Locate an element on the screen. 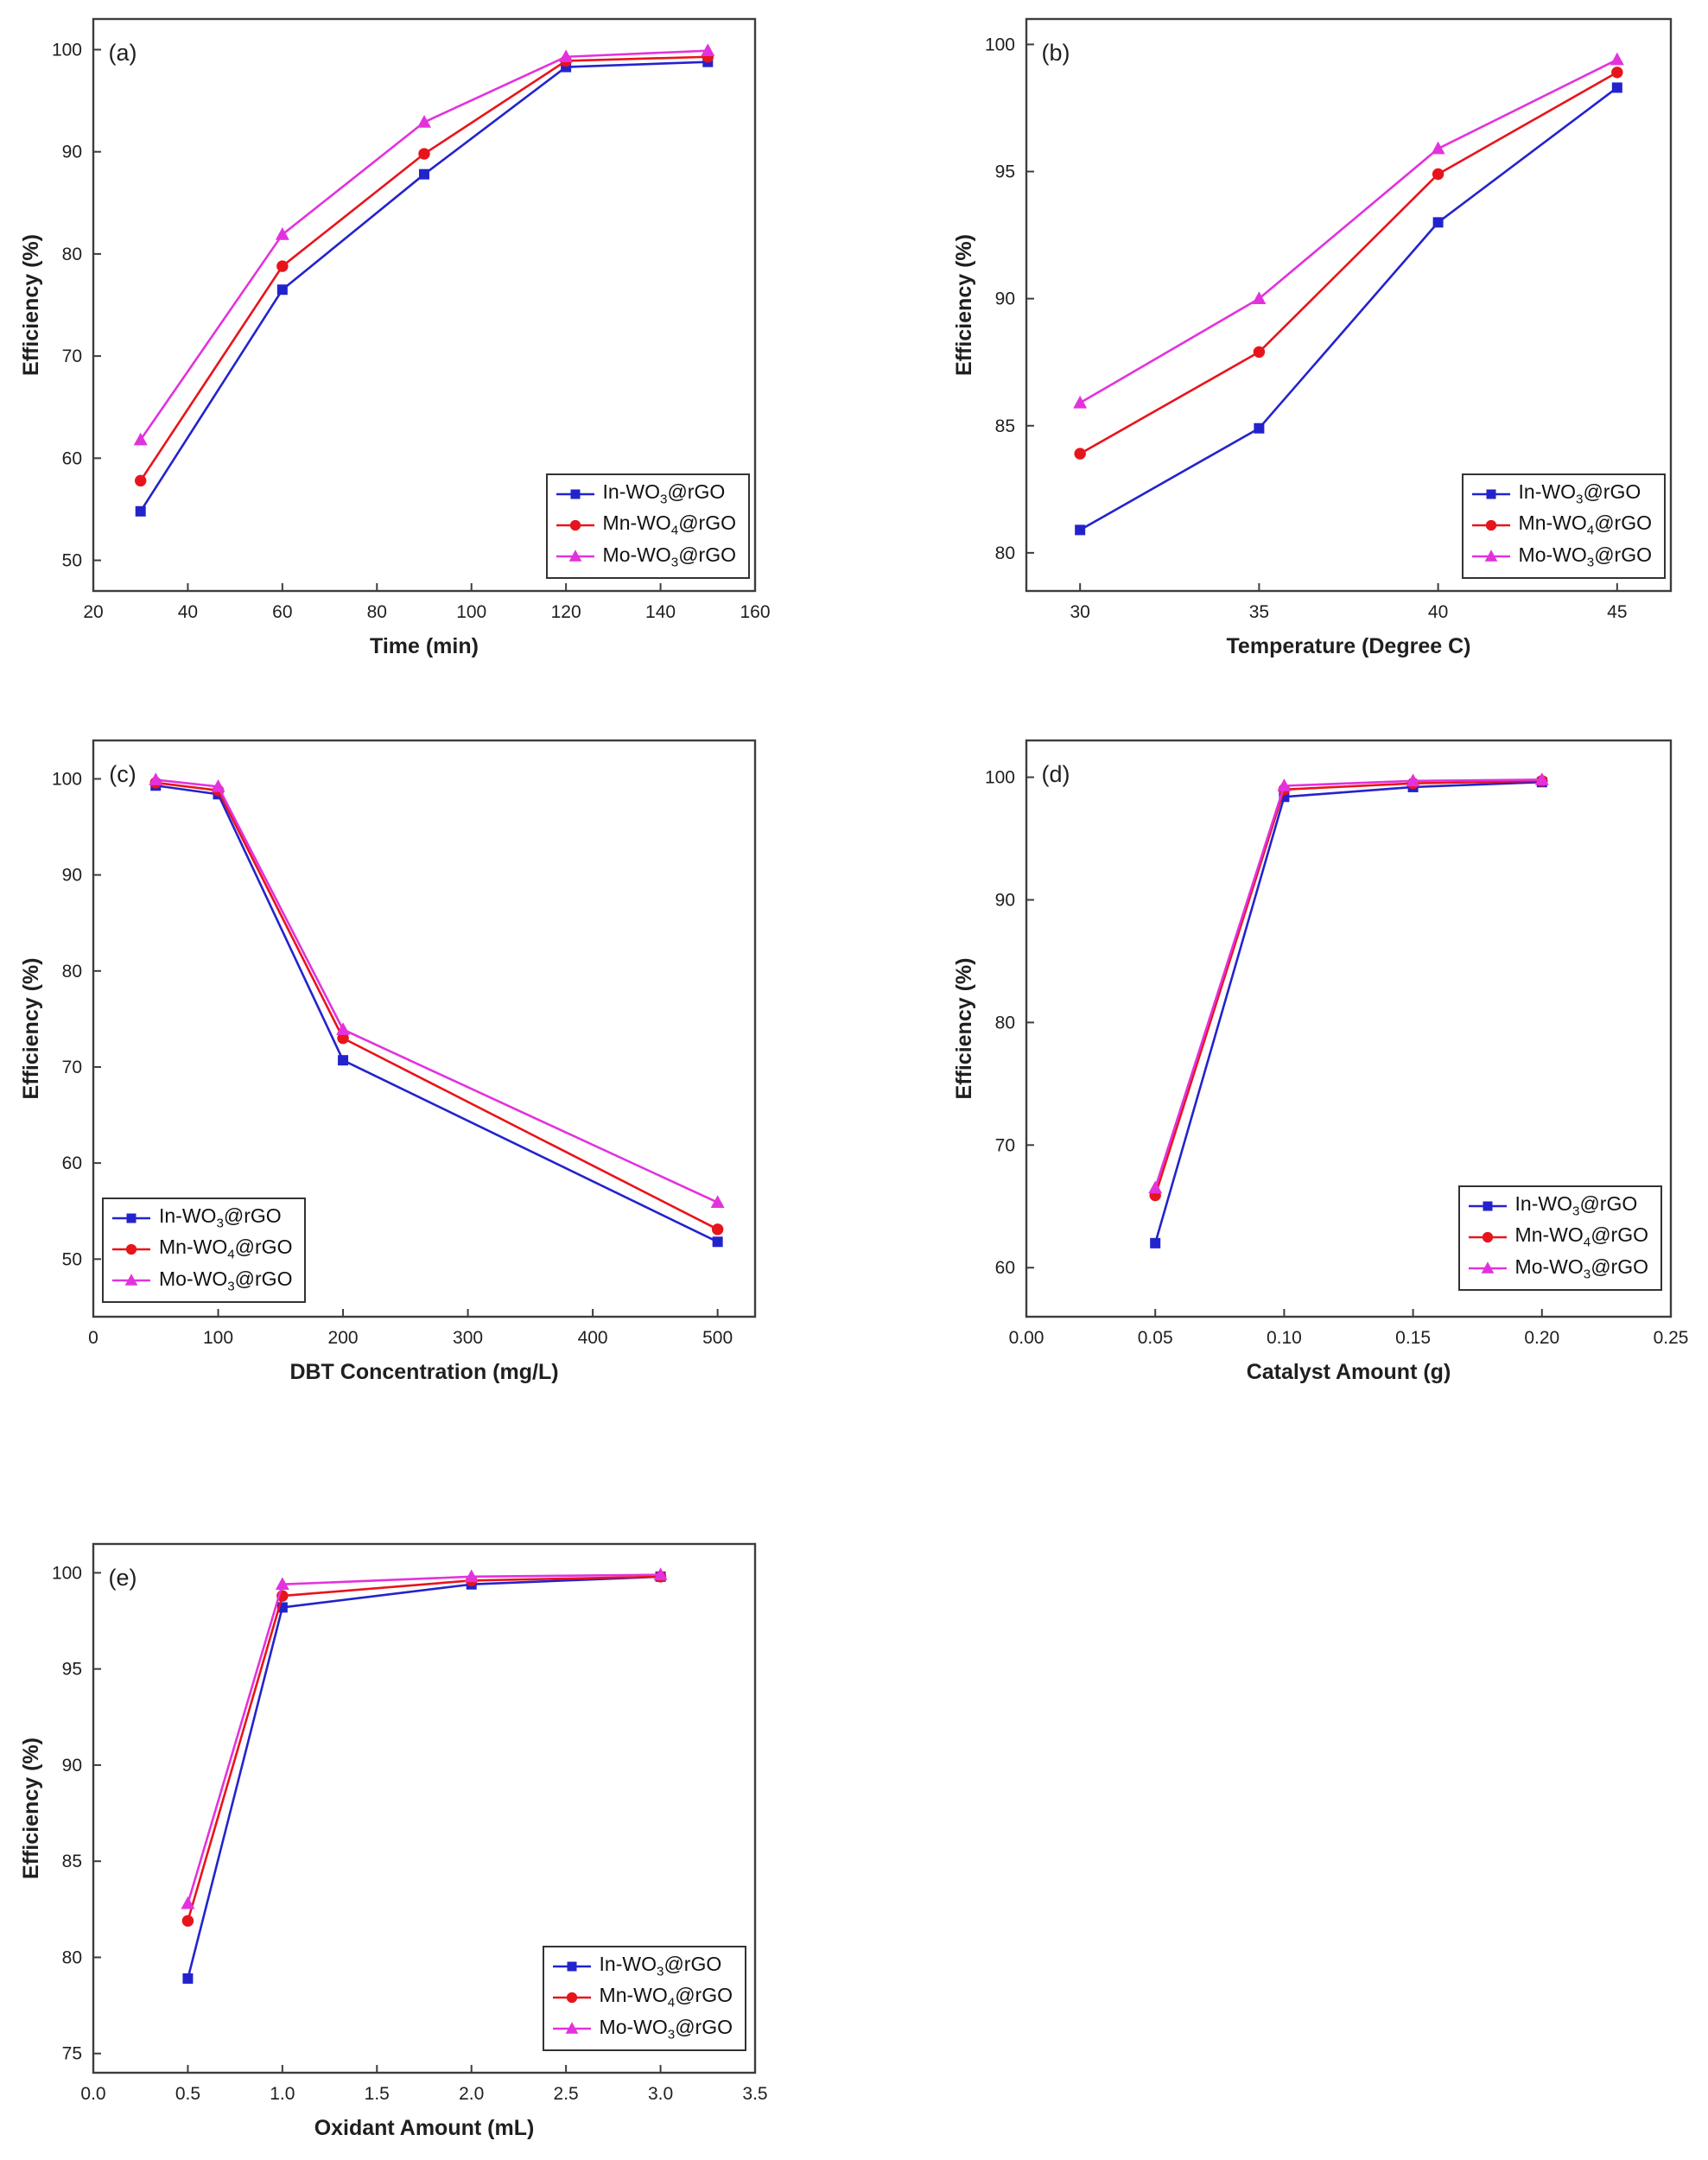  x-tick-label: 100 is located at coordinates (471, 612).